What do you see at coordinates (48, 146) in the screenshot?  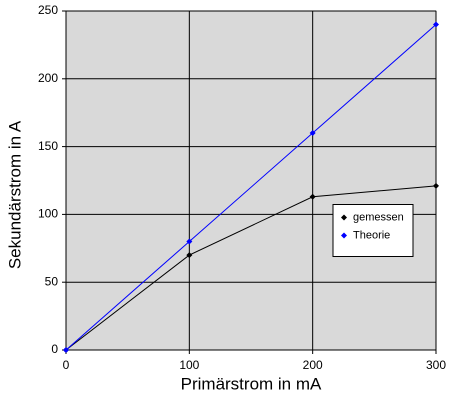 I see `y-tick-label: 150` at bounding box center [48, 146].